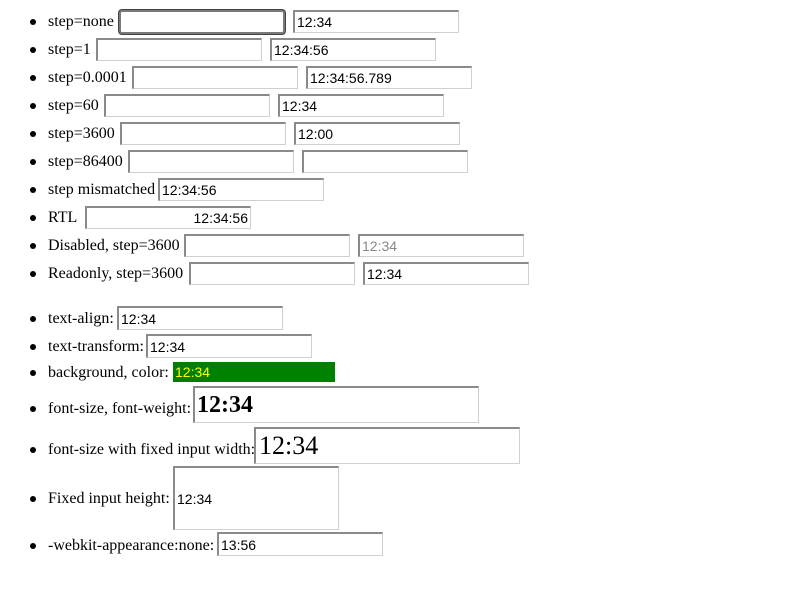 This screenshot has width=800, height=600. What do you see at coordinates (81, 133) in the screenshot?
I see `row-label: step=3600` at bounding box center [81, 133].